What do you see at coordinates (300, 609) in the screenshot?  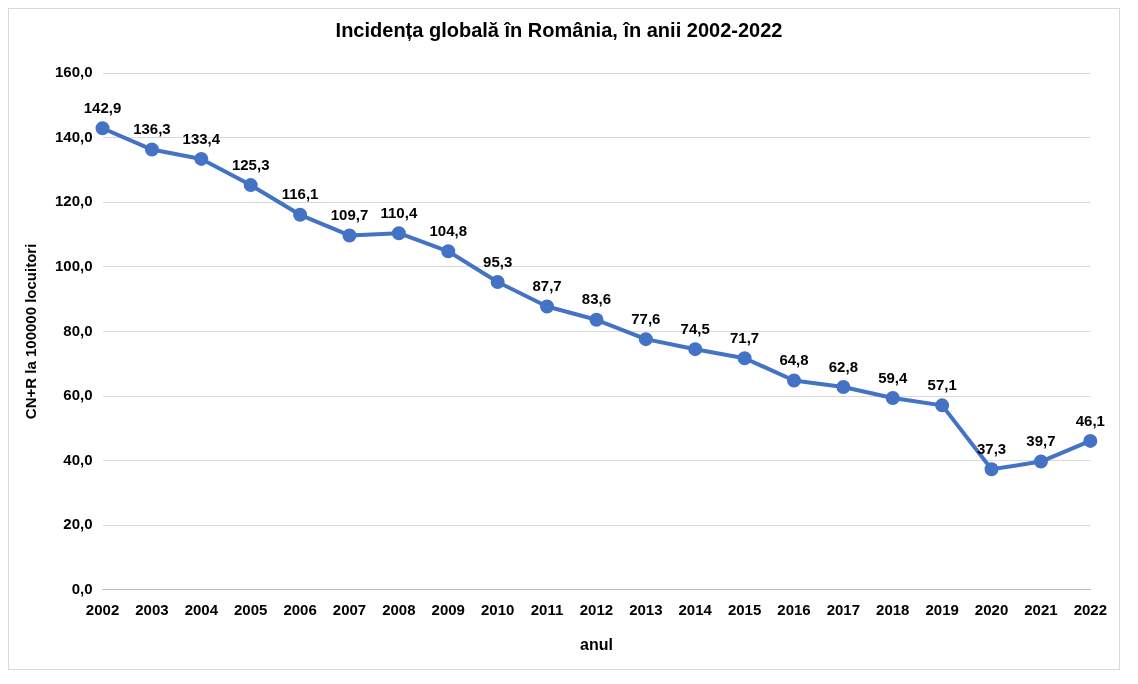 I see `x-tick-label: 2006` at bounding box center [300, 609].